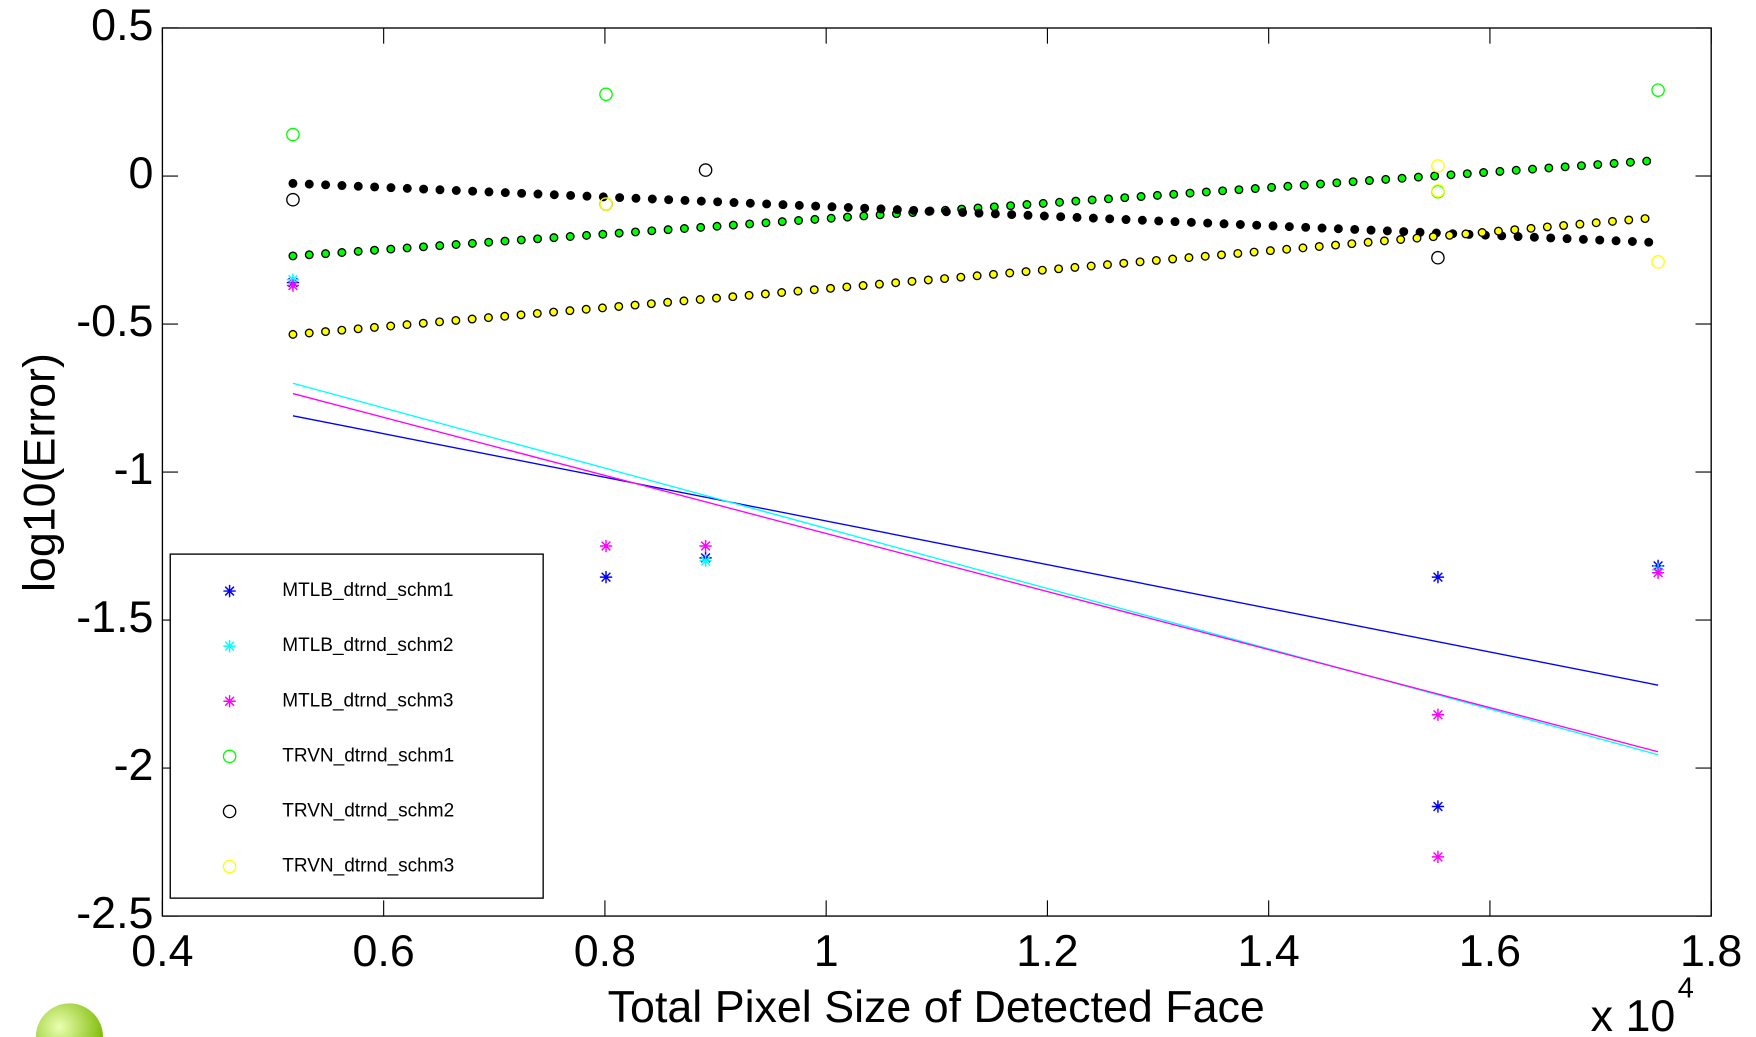  I want to click on x-tick-label: 0.6, so click(384, 951).